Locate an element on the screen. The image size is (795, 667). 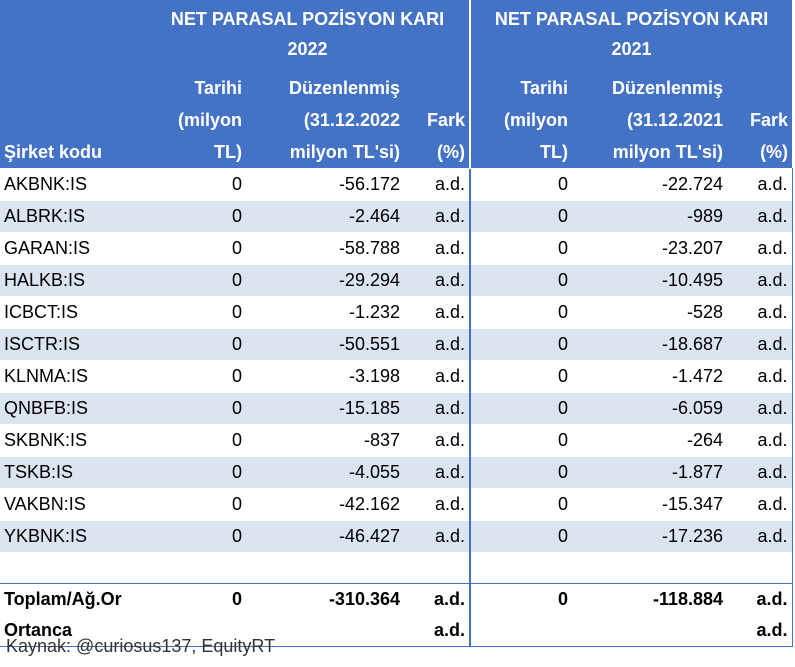
empty-row is located at coordinates (396, 568).